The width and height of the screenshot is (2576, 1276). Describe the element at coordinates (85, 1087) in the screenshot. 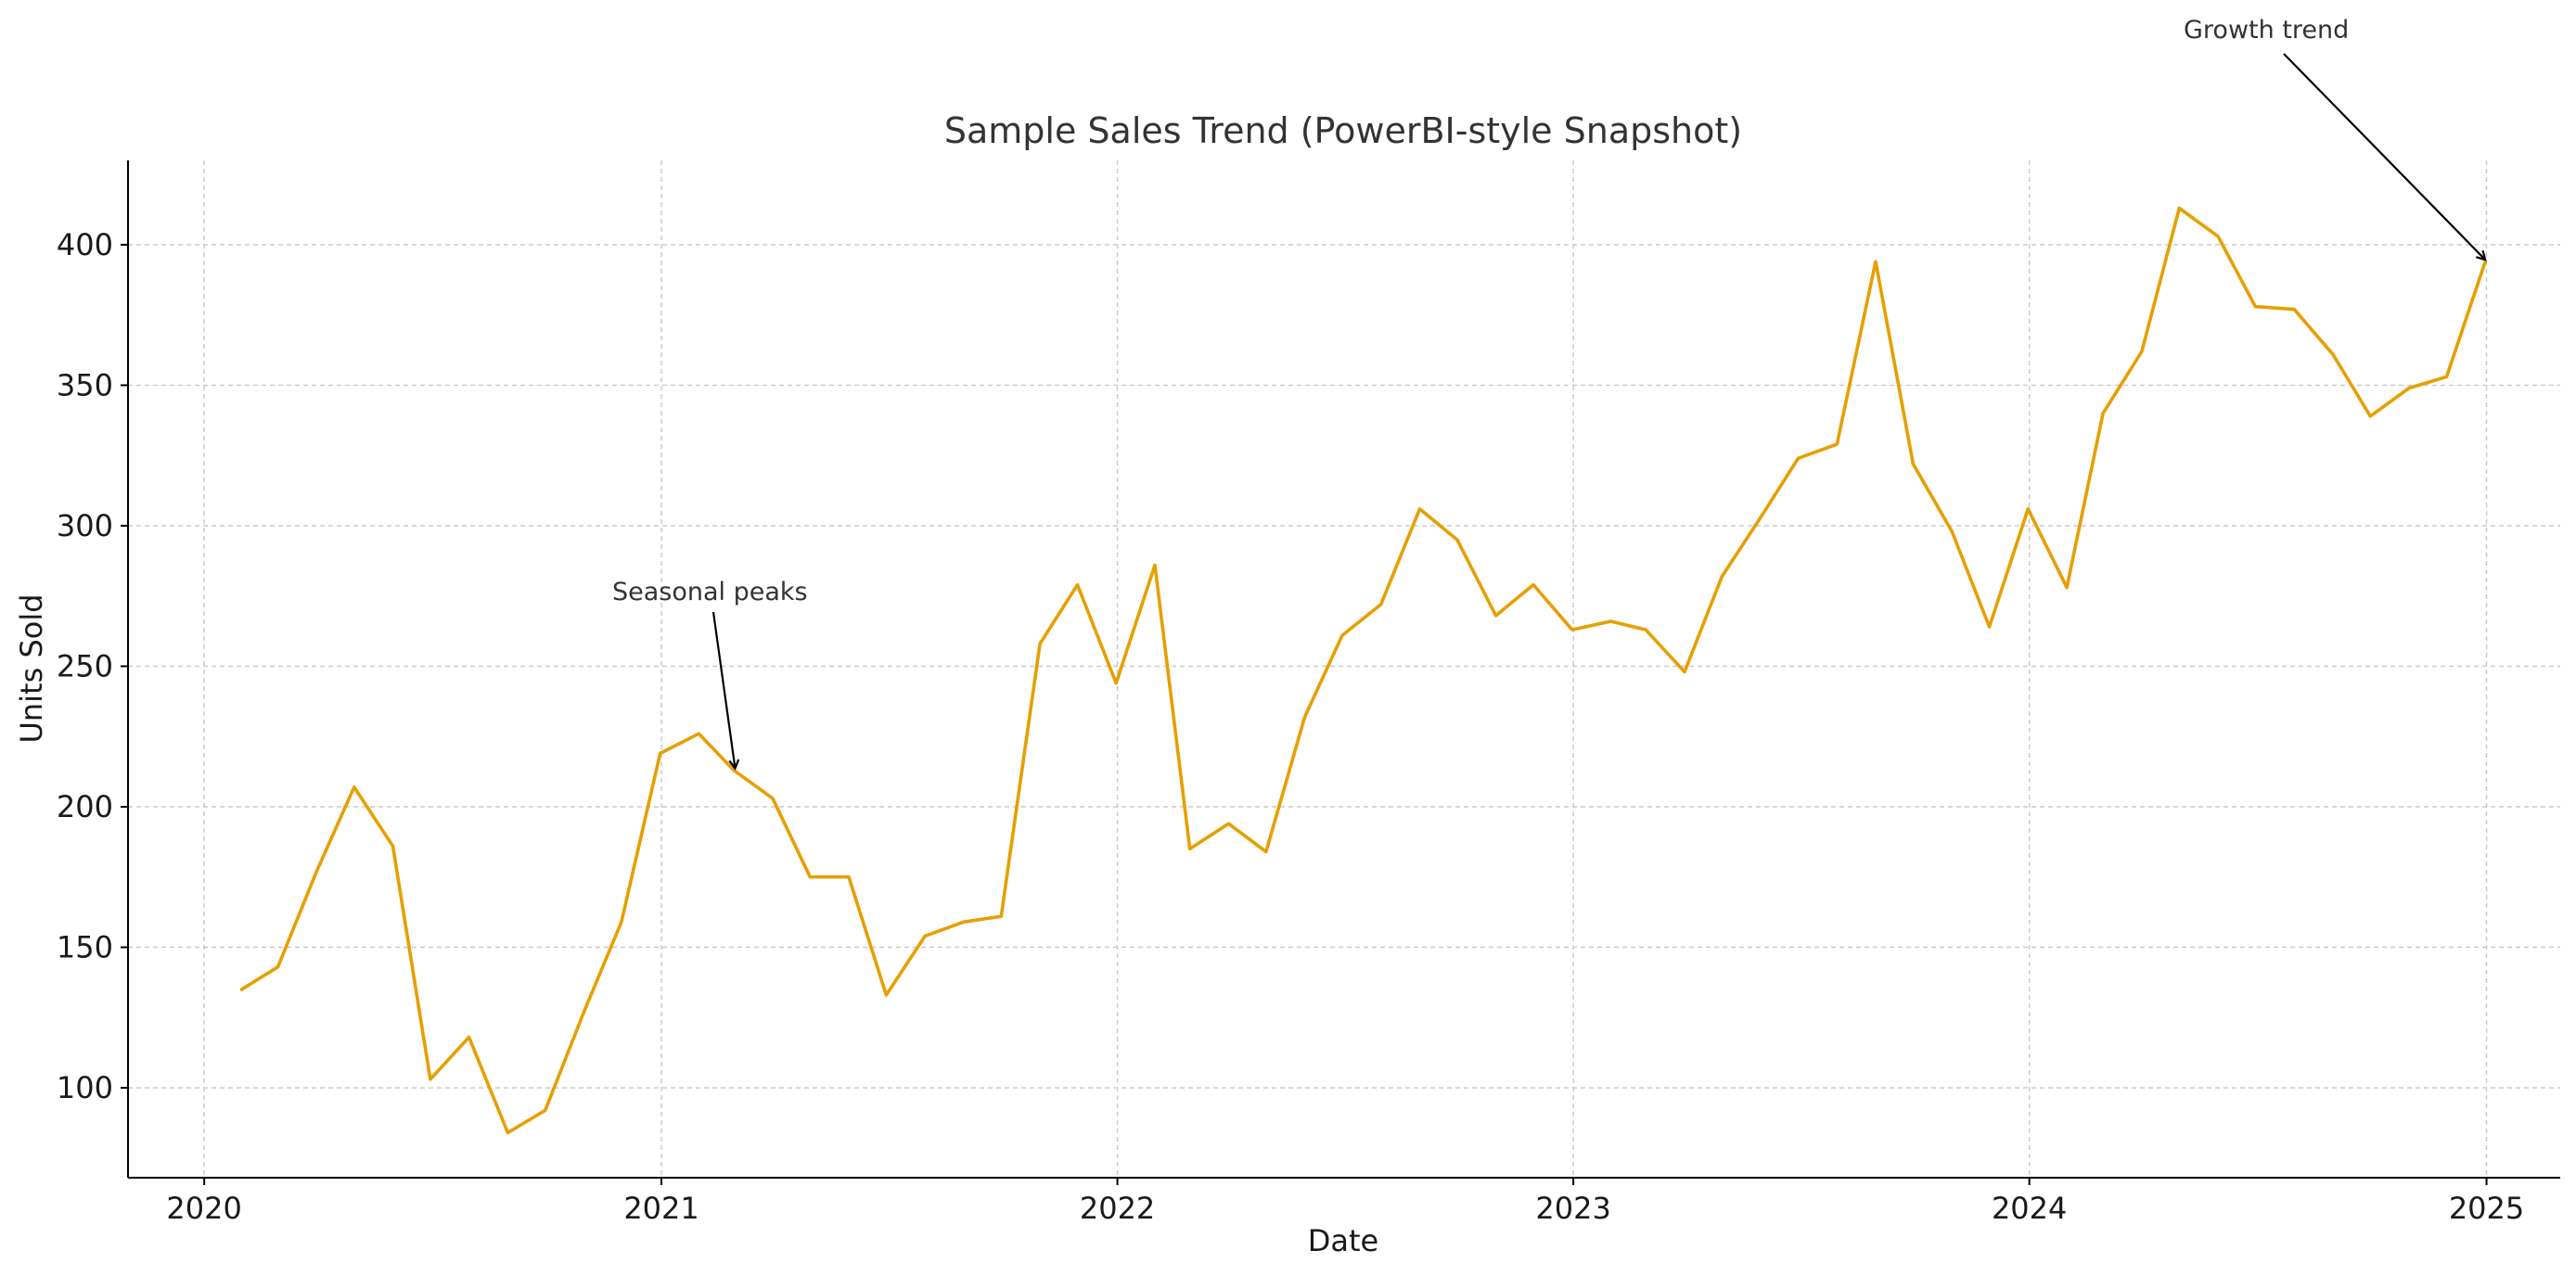

I see `y-tick-label: 100` at that location.